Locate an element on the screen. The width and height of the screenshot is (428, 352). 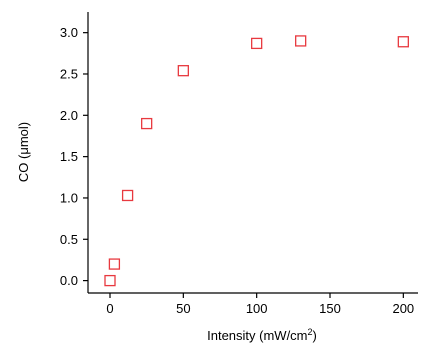
y-axis-title: CO (μmol) is located at coordinates (23, 152).